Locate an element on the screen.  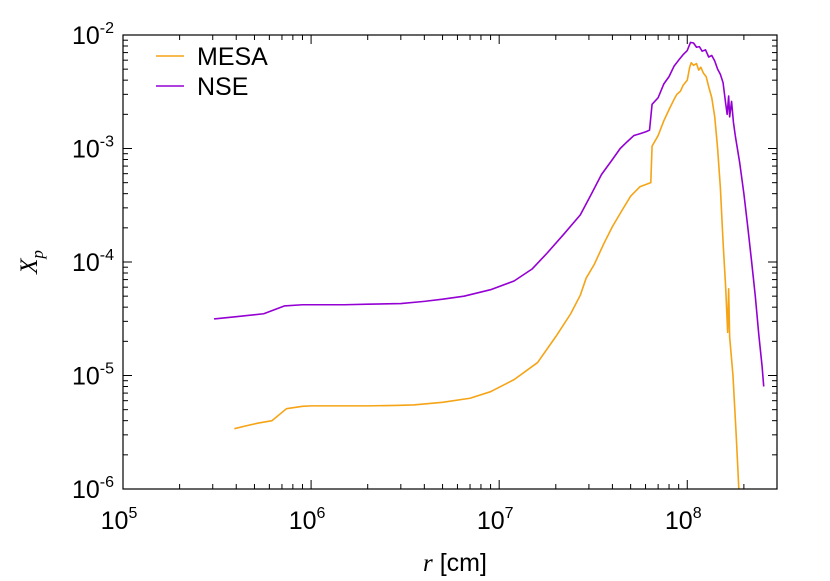
x-tick-label: 10⁷ is located at coordinates (495, 520).